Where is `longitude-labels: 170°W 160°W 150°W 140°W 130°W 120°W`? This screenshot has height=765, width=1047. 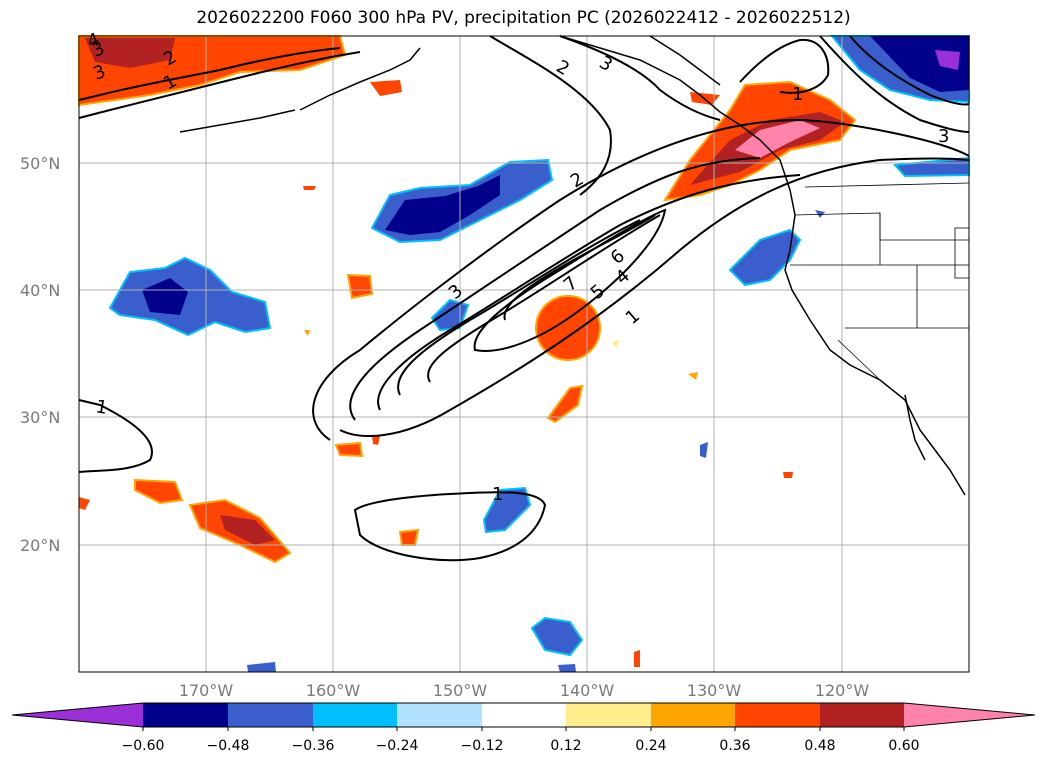 longitude-labels: 170°W 160°W 150°W 140°W 130°W 120°W is located at coordinates (524, 690).